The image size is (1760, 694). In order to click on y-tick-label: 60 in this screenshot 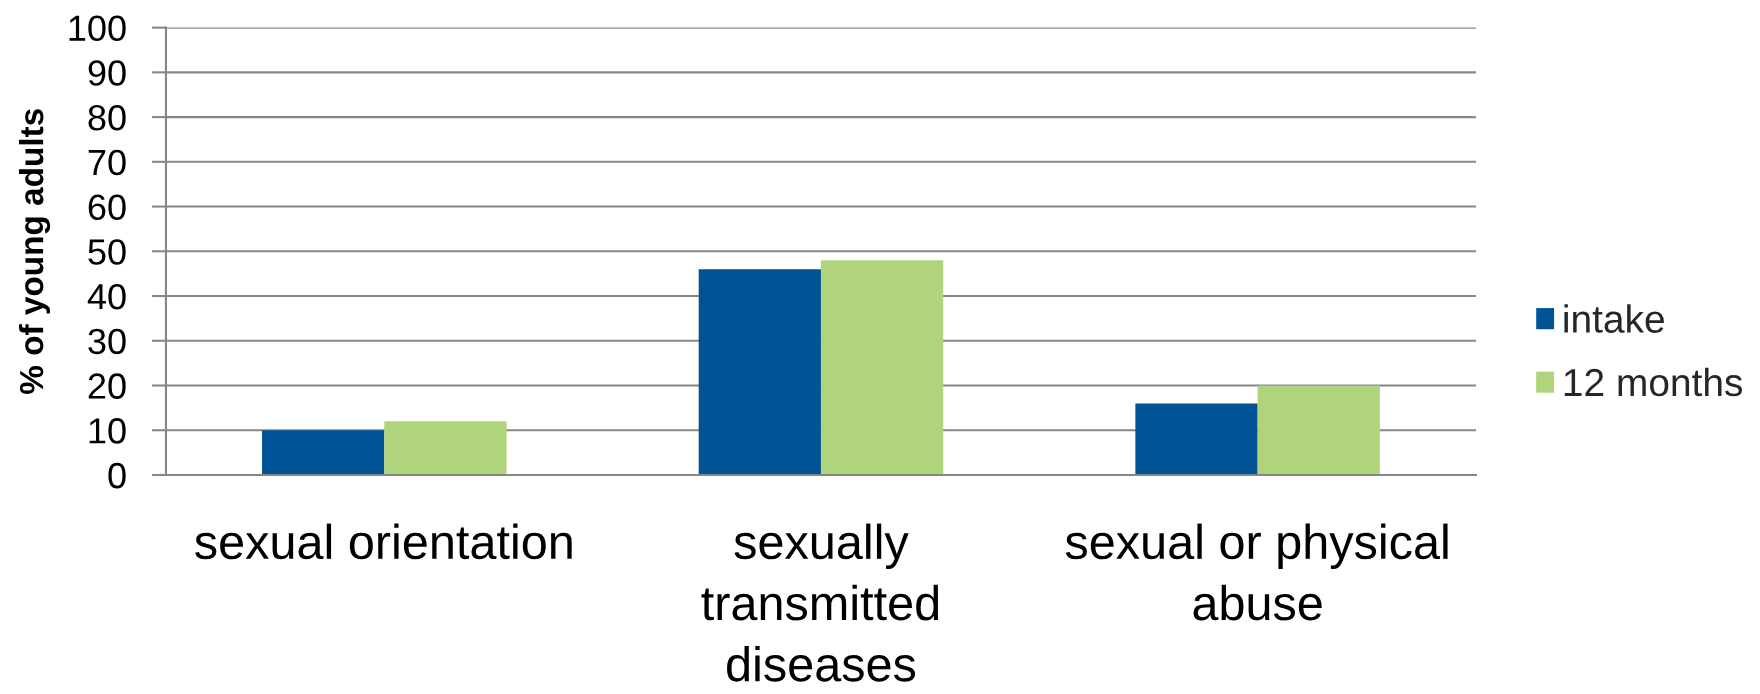, I will do `click(107, 207)`.